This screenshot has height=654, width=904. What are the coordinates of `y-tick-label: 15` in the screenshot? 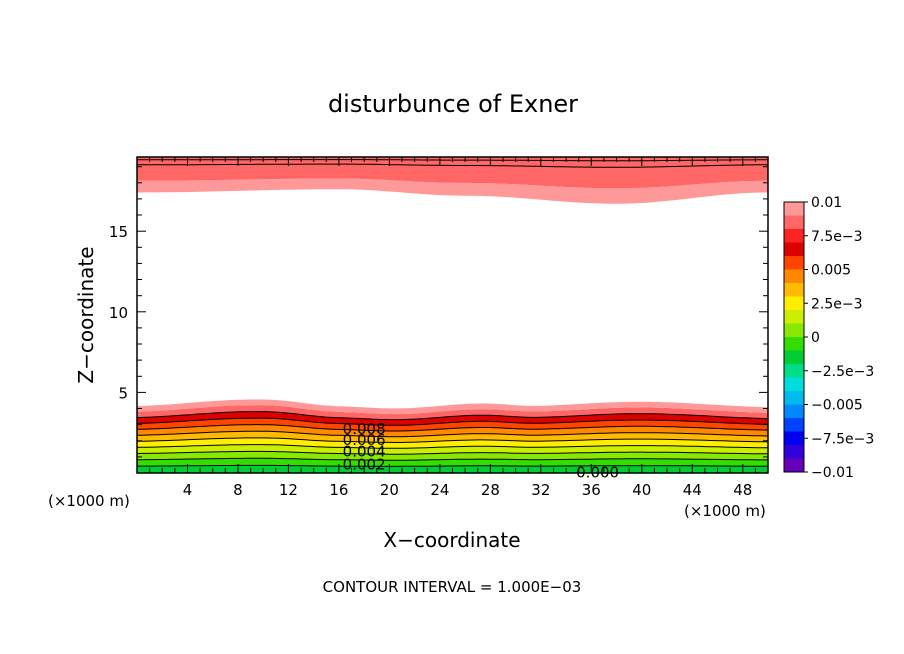 It's located at (118, 232).